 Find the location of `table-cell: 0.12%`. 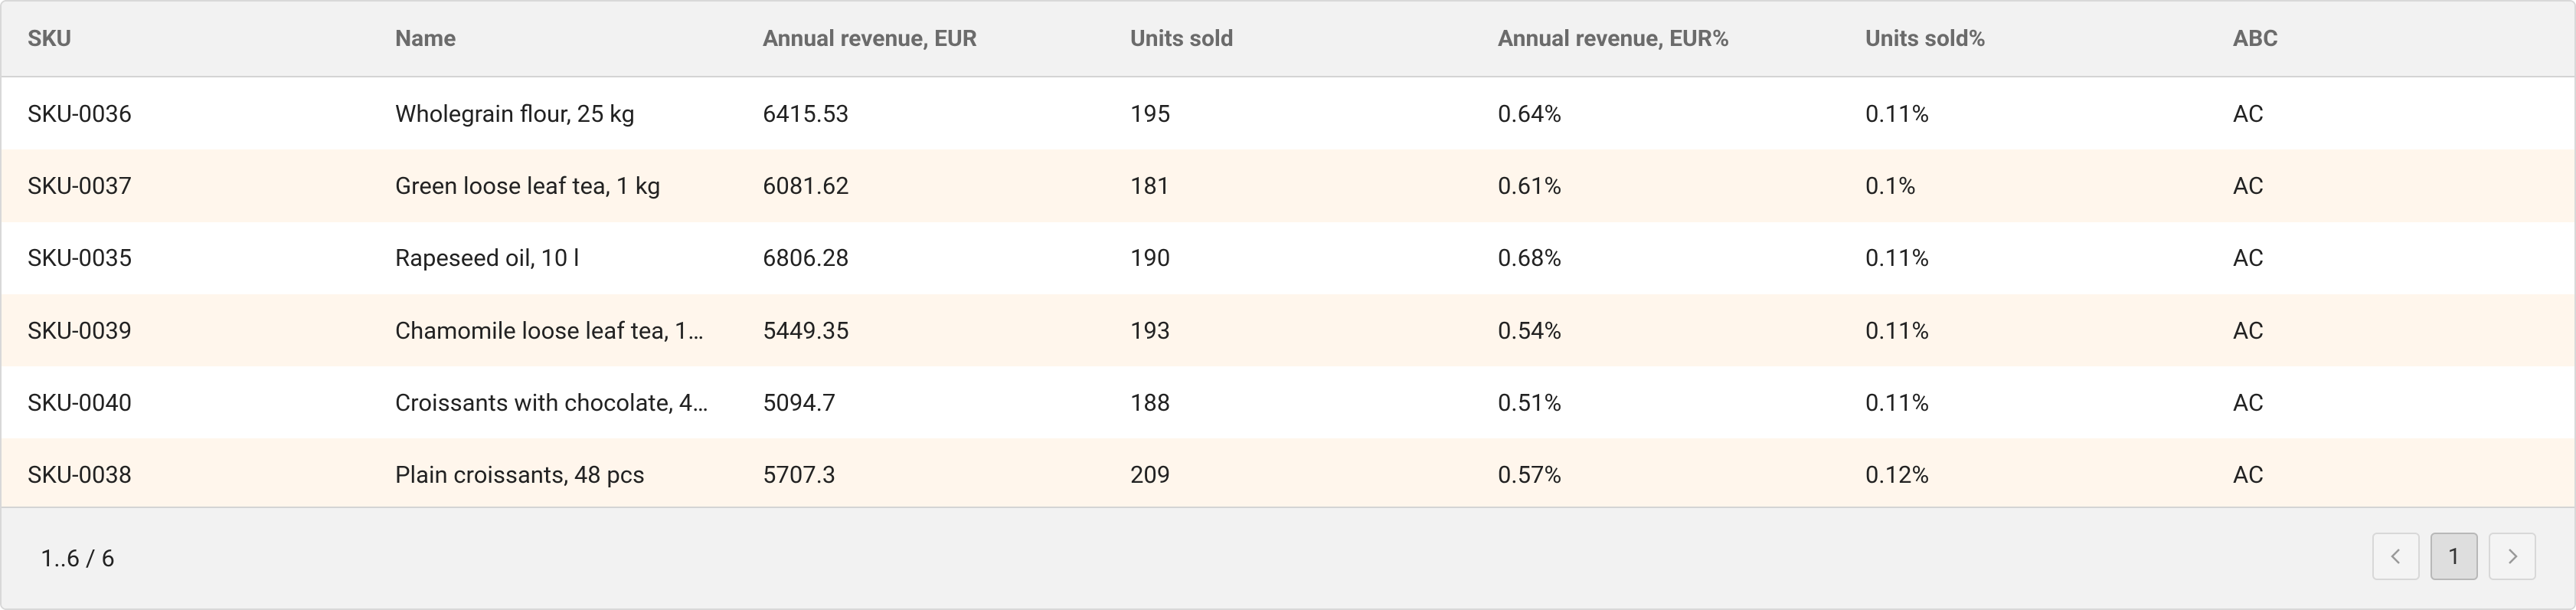

table-cell: 0.12% is located at coordinates (1897, 475).